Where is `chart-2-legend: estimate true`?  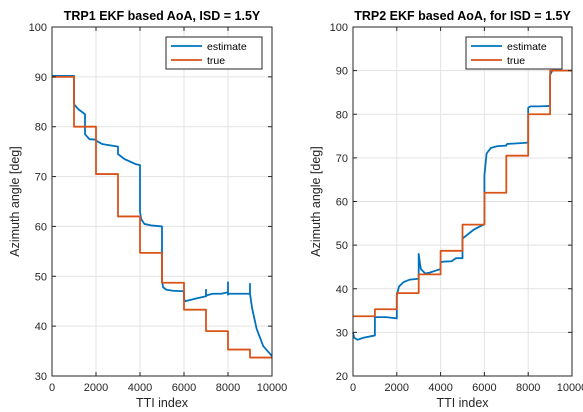 chart-2-legend: estimate true is located at coordinates (514, 53).